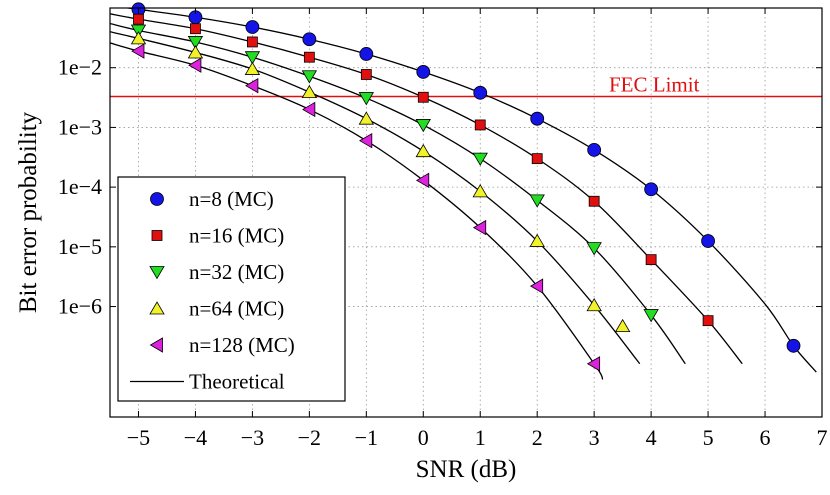  What do you see at coordinates (651, 437) in the screenshot?
I see `x-tick-label: 4` at bounding box center [651, 437].